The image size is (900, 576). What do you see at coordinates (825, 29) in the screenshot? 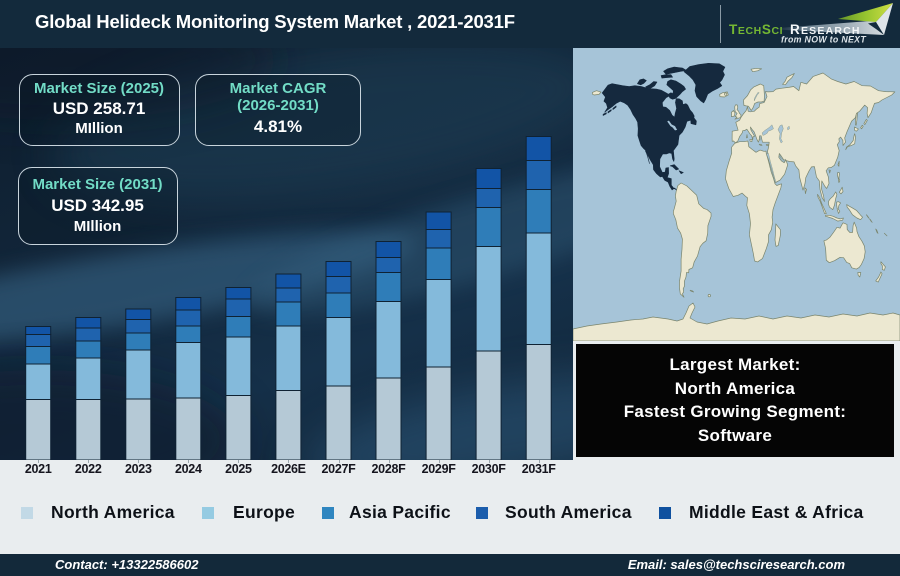
I see `svg-text: RESEARCH` at bounding box center [825, 29].